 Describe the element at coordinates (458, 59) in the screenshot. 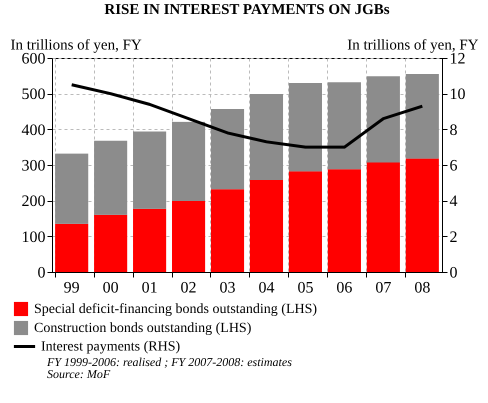

I see `y2-tick-label: 12` at that location.